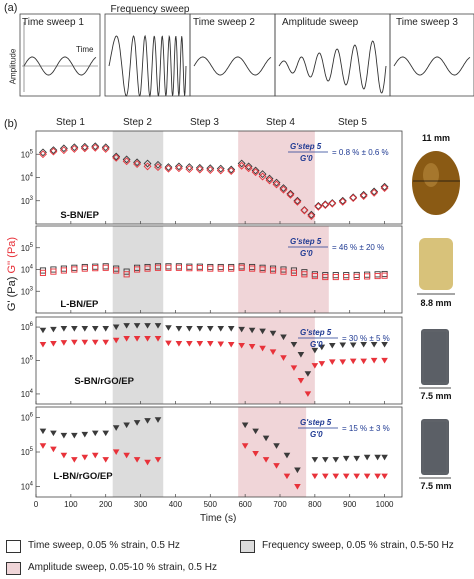  What do you see at coordinates (246, 55) in the screenshot?
I see `panel-a-waveforms` at bounding box center [246, 55].